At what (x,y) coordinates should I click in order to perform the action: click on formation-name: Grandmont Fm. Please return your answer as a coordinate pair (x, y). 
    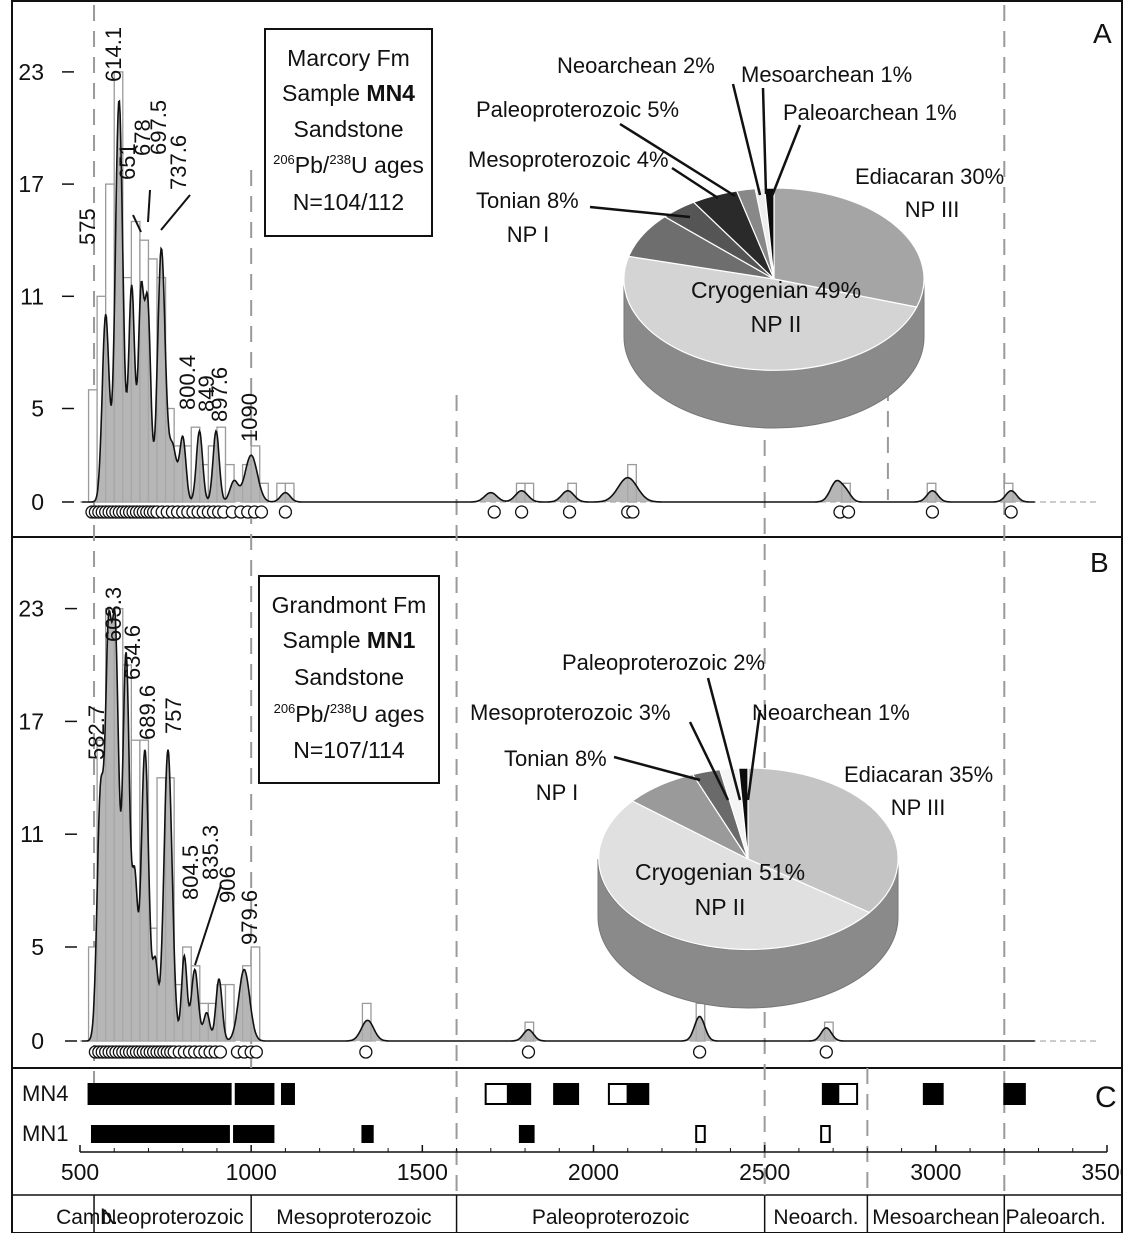
    Looking at the image, I should click on (349, 605).